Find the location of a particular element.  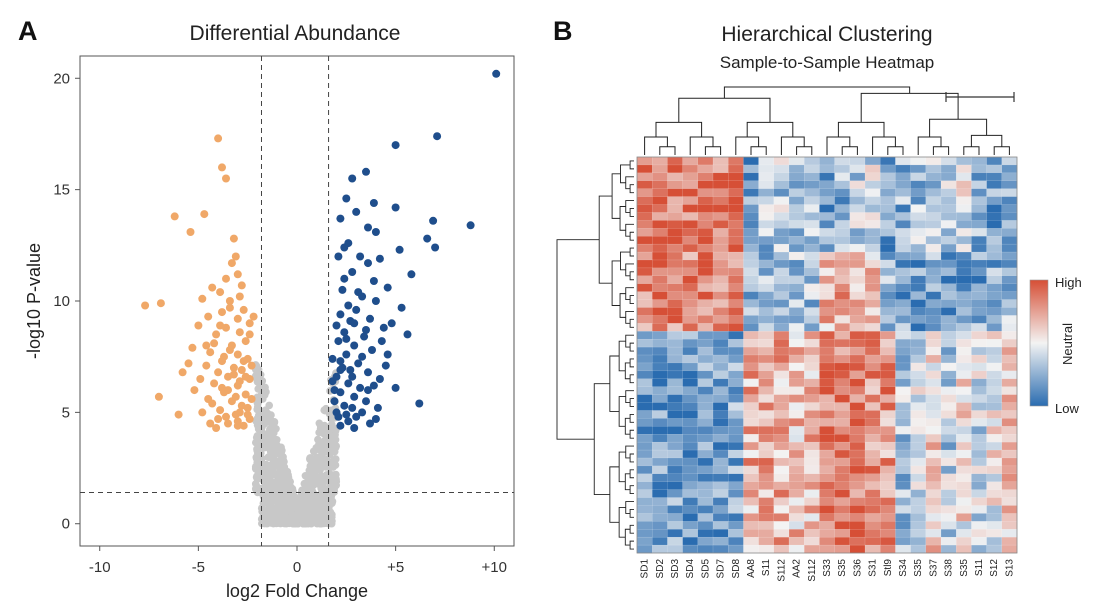

dendrogram-root is located at coordinates (578, 339).